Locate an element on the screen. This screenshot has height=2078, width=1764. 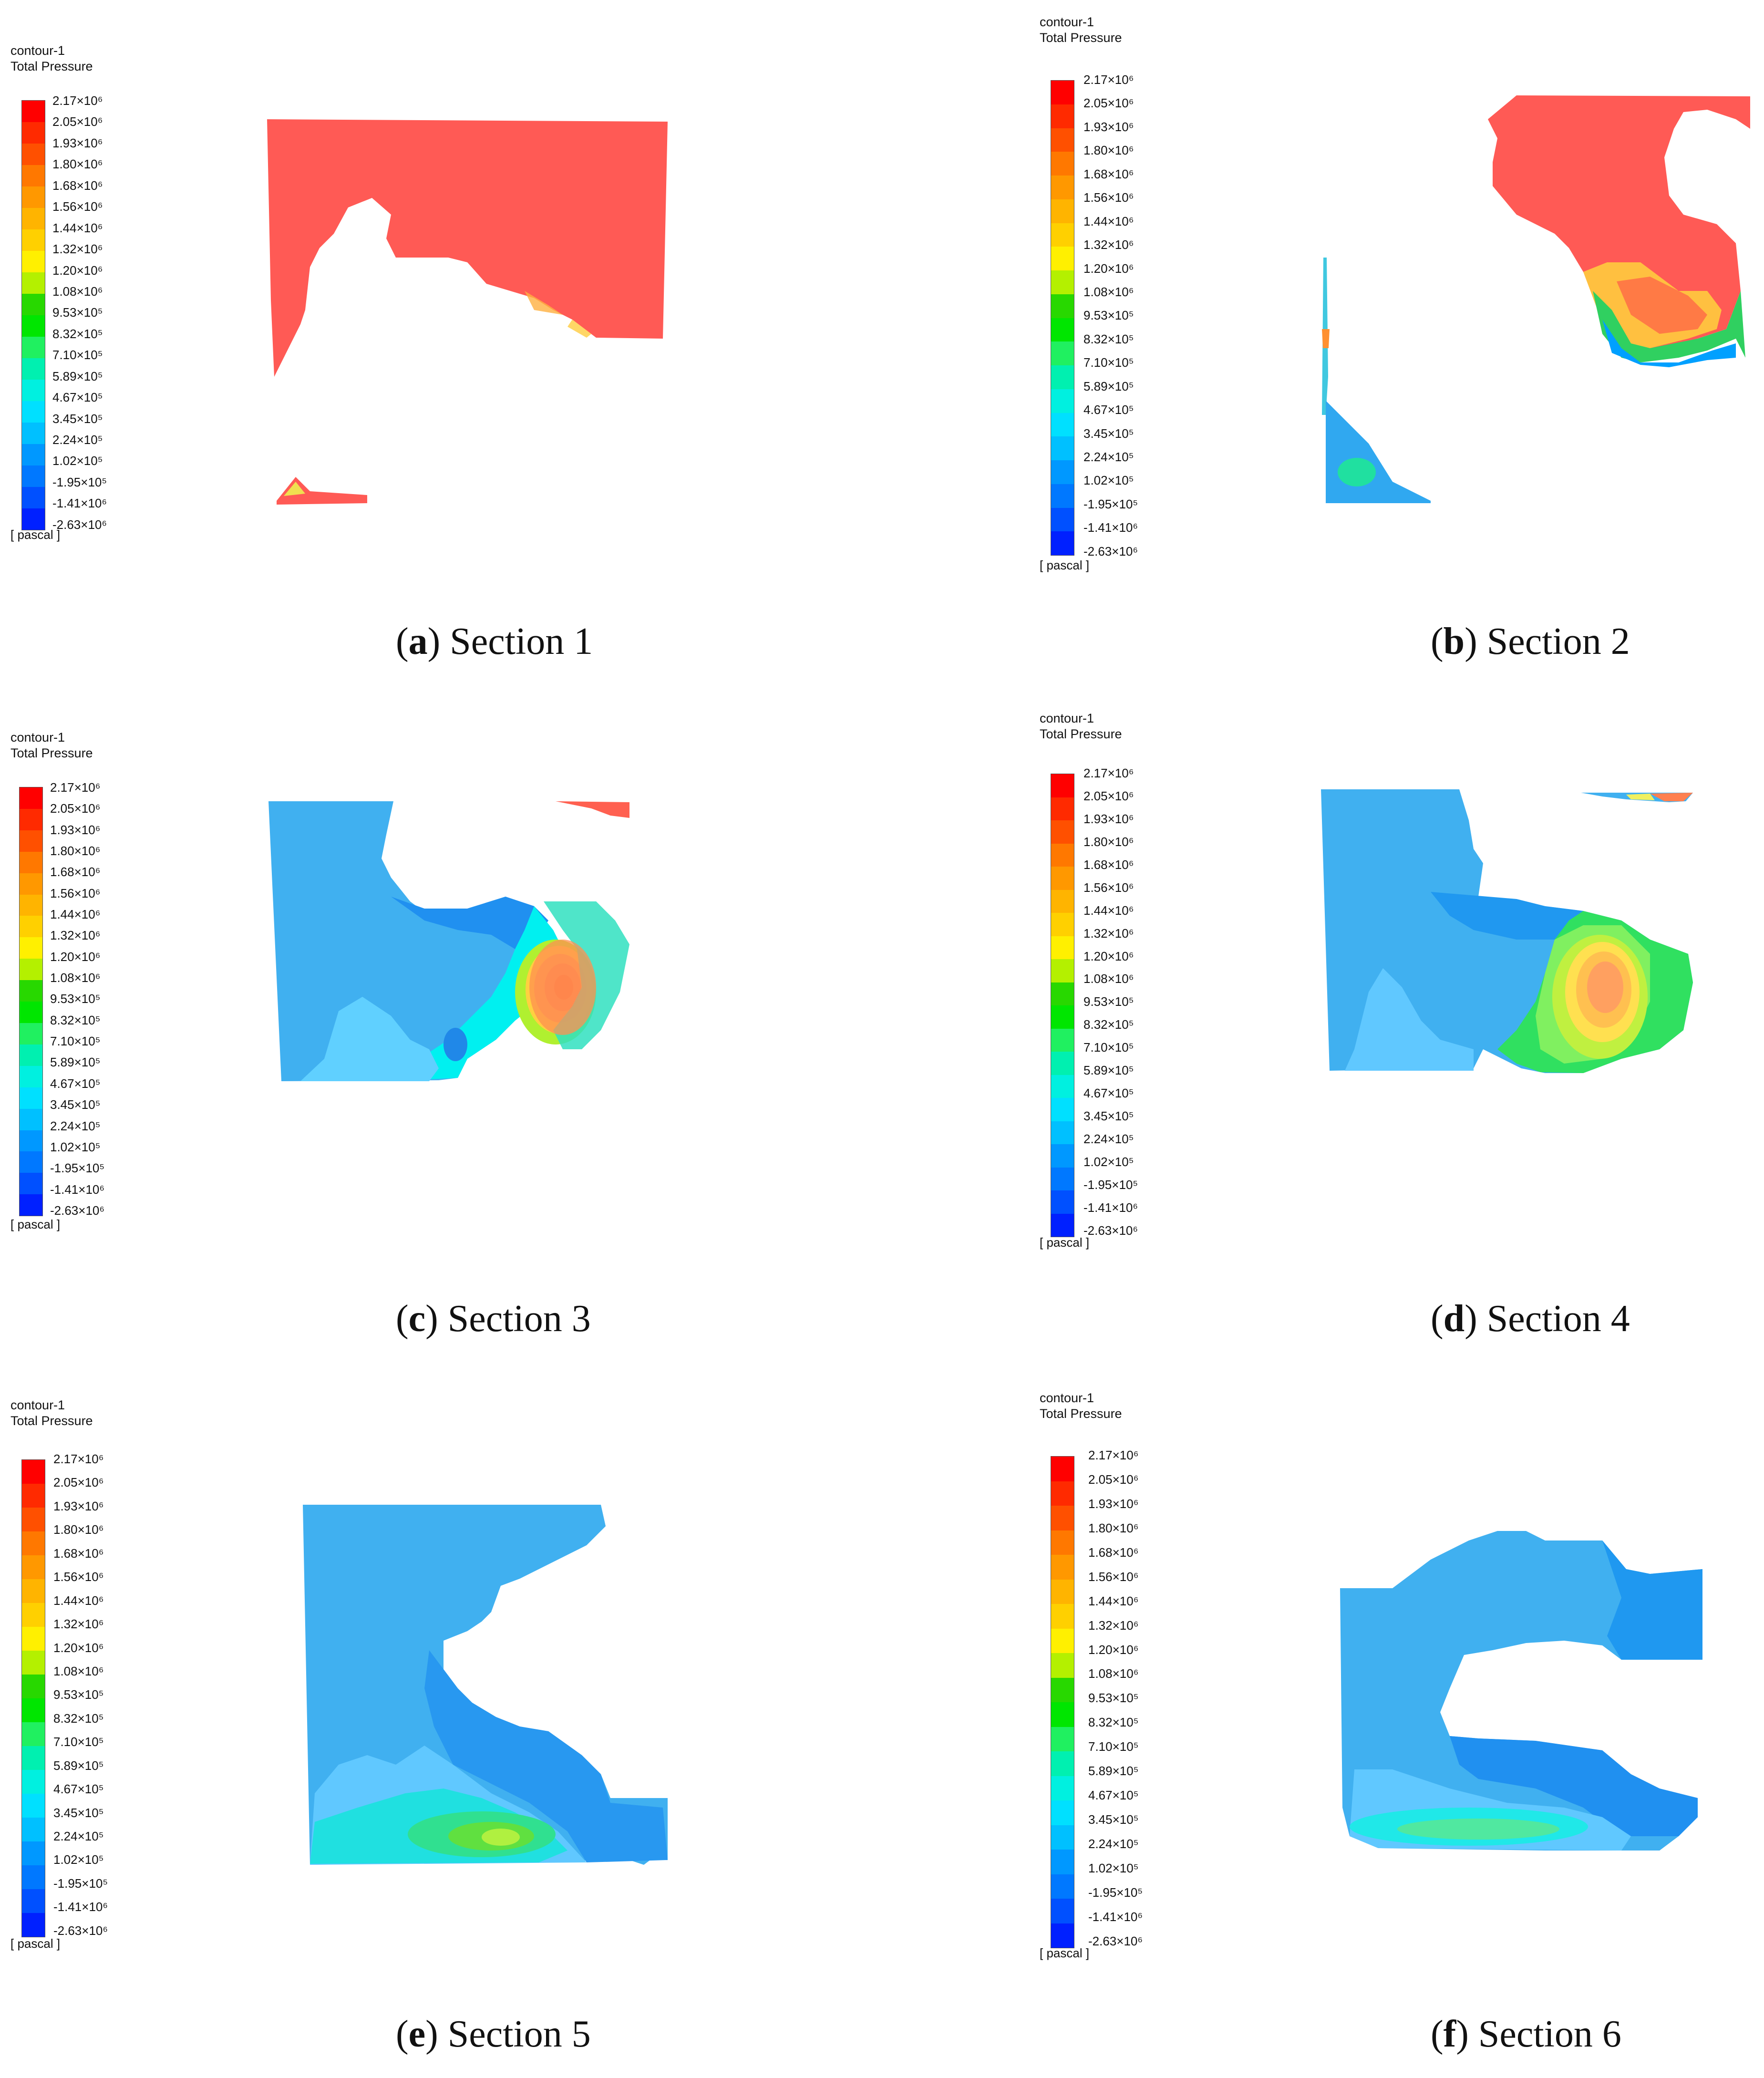
caption-d: (d) Section 4 is located at coordinates (1530, 1319).